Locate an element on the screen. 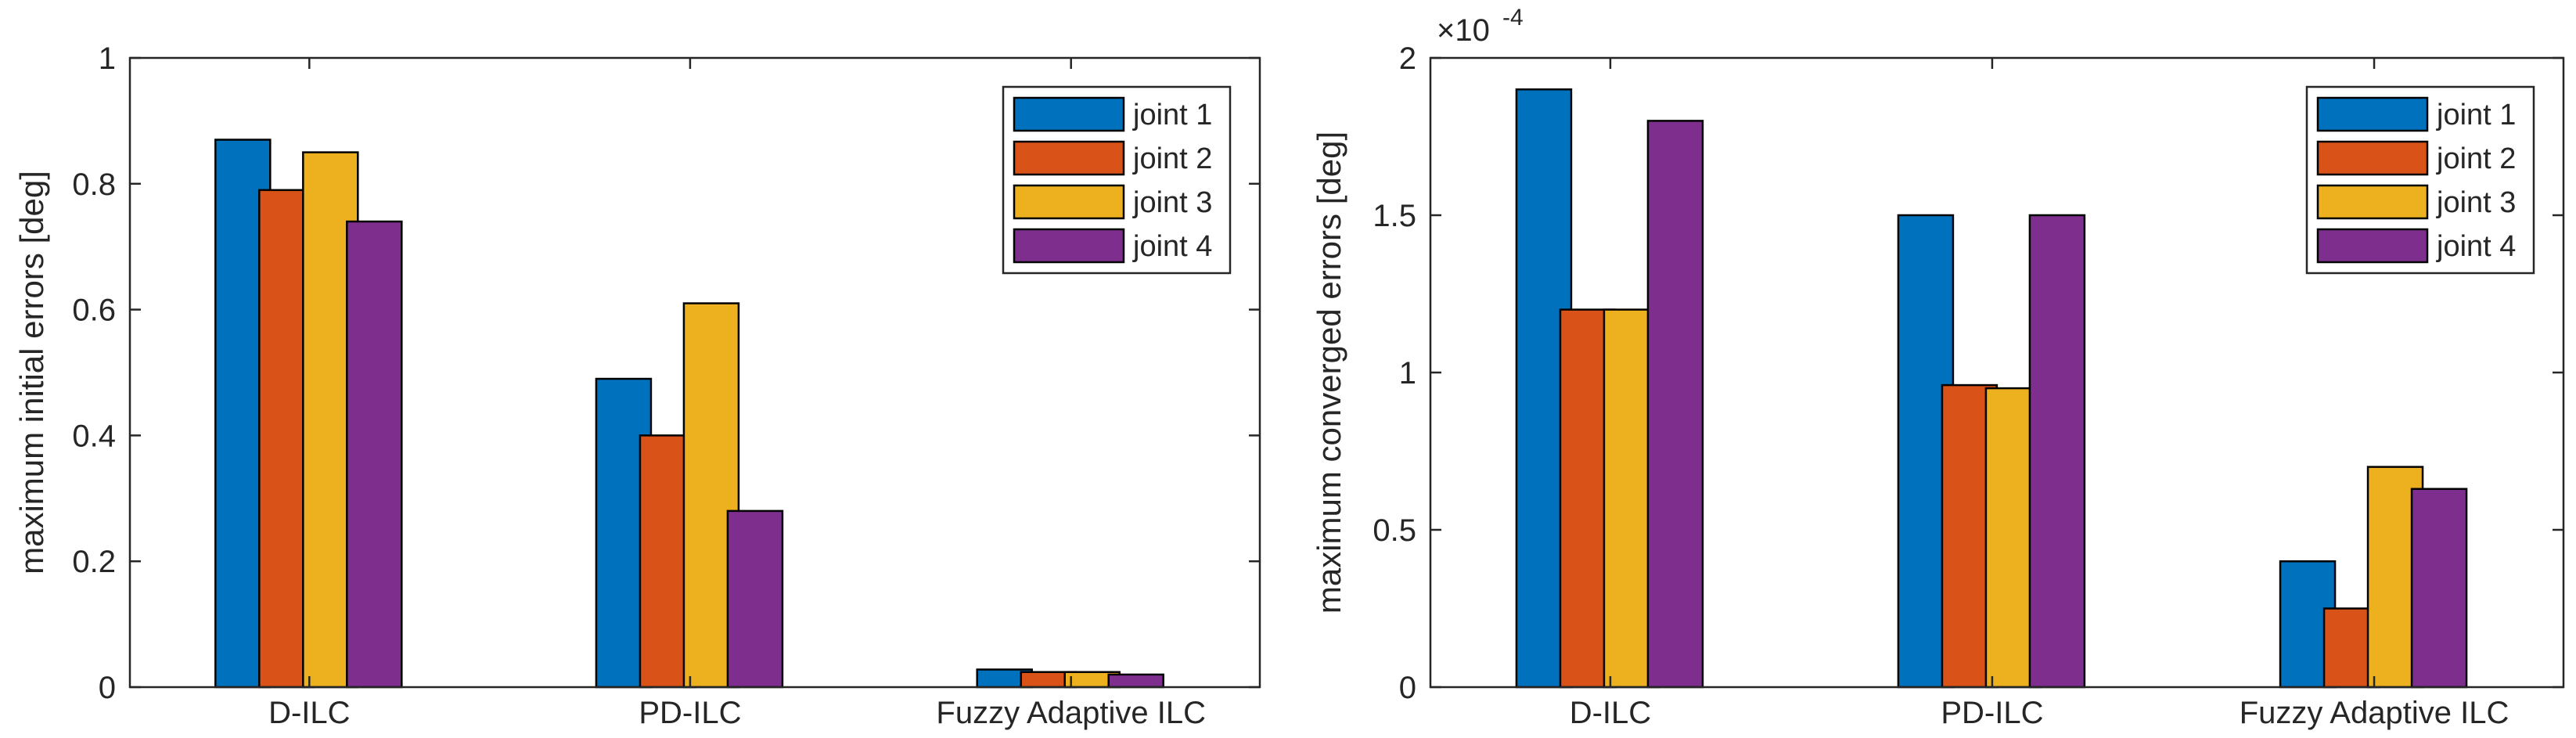 The width and height of the screenshot is (2576, 738). y-tick-label: 0.8 is located at coordinates (94, 184).